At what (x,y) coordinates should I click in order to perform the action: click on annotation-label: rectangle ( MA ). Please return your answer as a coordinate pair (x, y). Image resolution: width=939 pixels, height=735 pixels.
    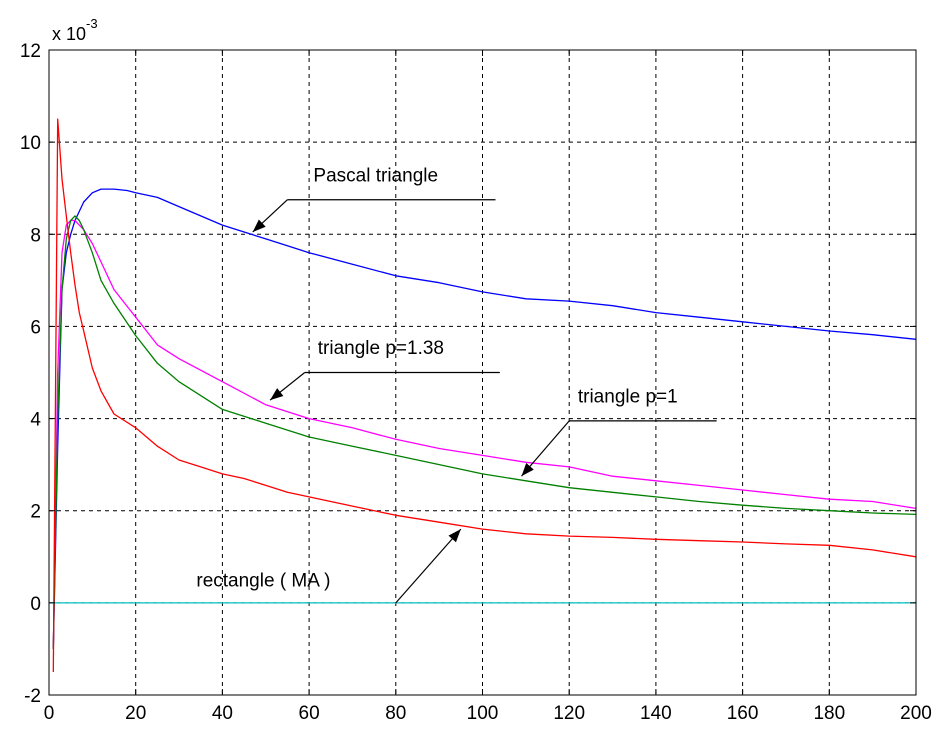
    Looking at the image, I should click on (263, 581).